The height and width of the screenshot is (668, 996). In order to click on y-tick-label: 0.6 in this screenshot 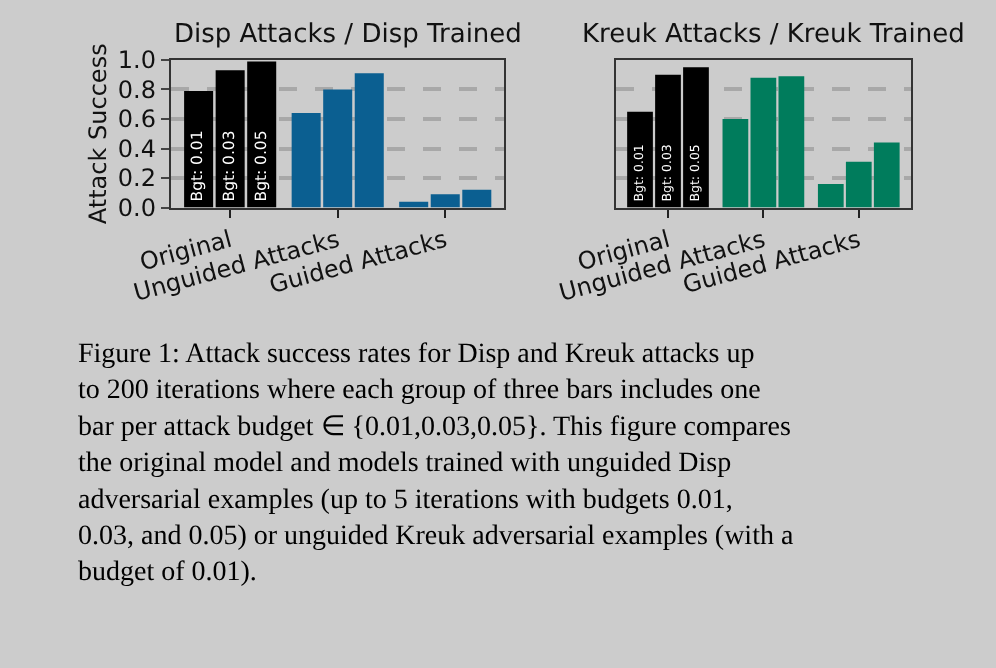, I will do `click(137, 119)`.